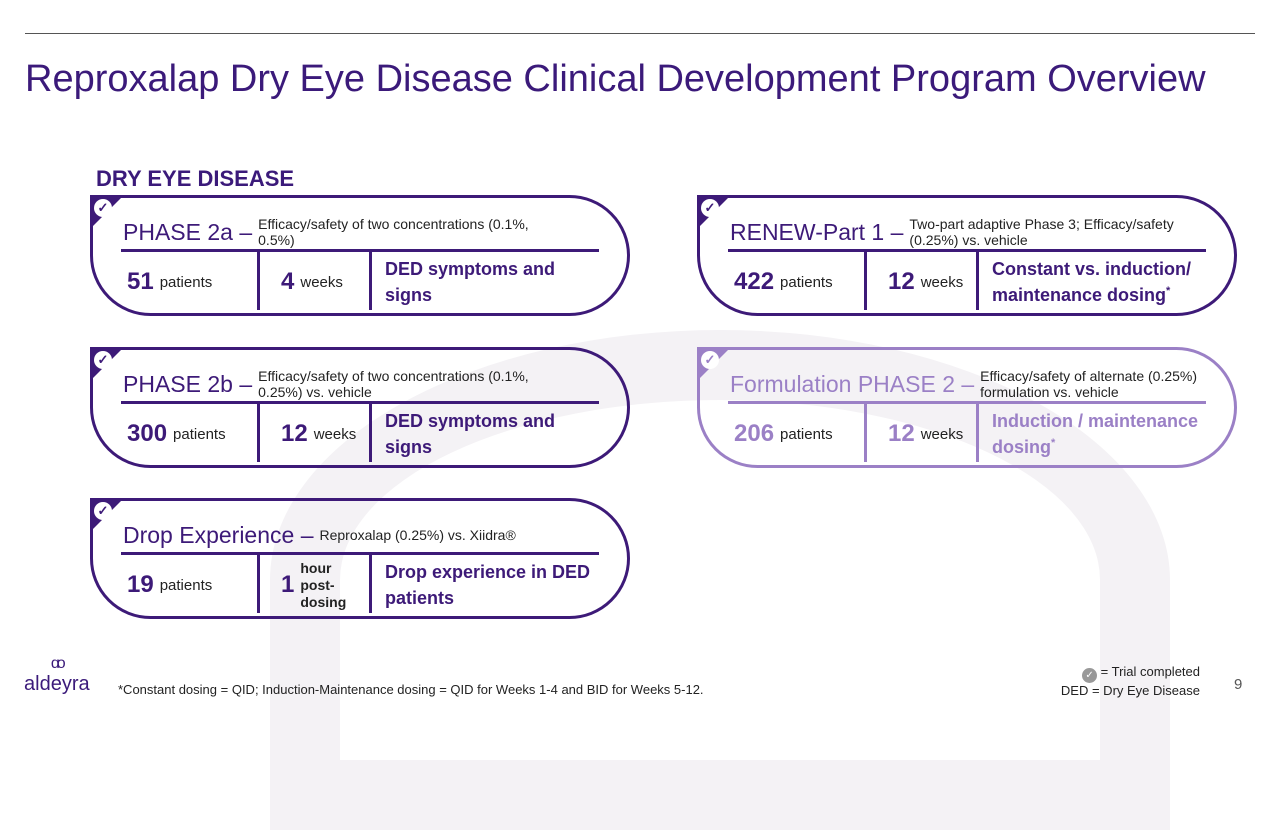 The height and width of the screenshot is (830, 1280). What do you see at coordinates (852, 383) in the screenshot?
I see `trial-name: Formulation PHASE 2 –` at bounding box center [852, 383].